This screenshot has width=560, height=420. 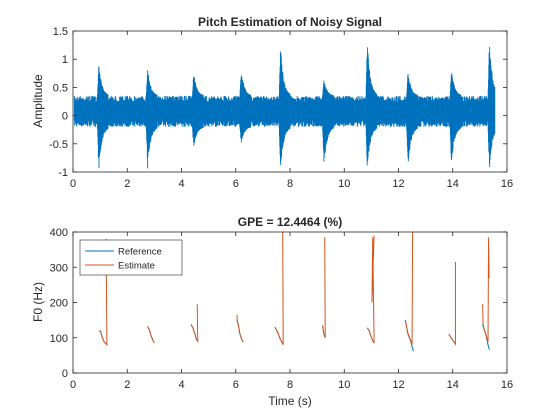 What do you see at coordinates (59, 304) in the screenshot?
I see `pitch-ytick-label: 200` at bounding box center [59, 304].